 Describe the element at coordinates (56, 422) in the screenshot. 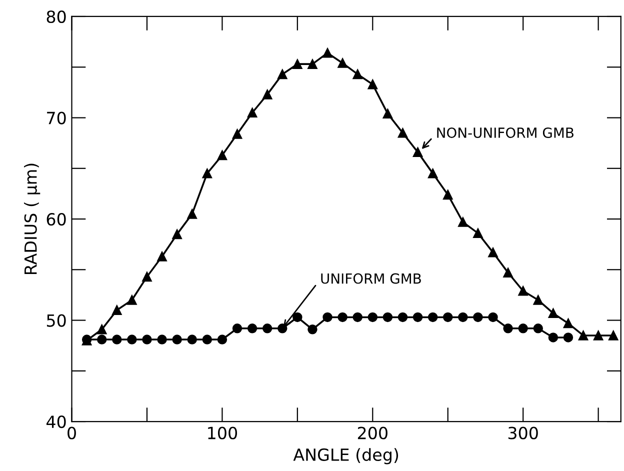

I see `y-tick-label: 40` at that location.